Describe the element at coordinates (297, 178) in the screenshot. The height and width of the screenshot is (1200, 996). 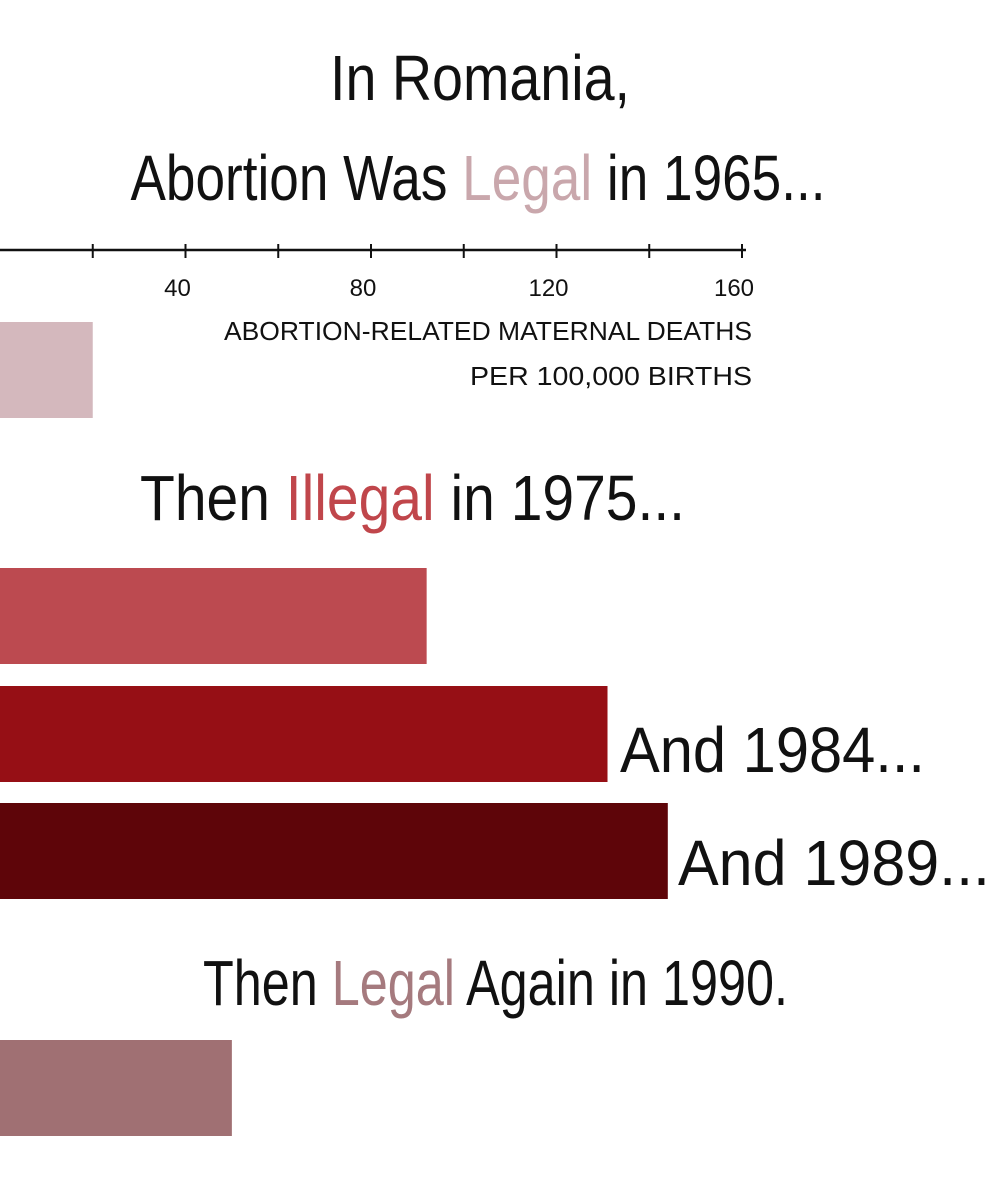
I see `annotation-part: Abortion Was` at that location.